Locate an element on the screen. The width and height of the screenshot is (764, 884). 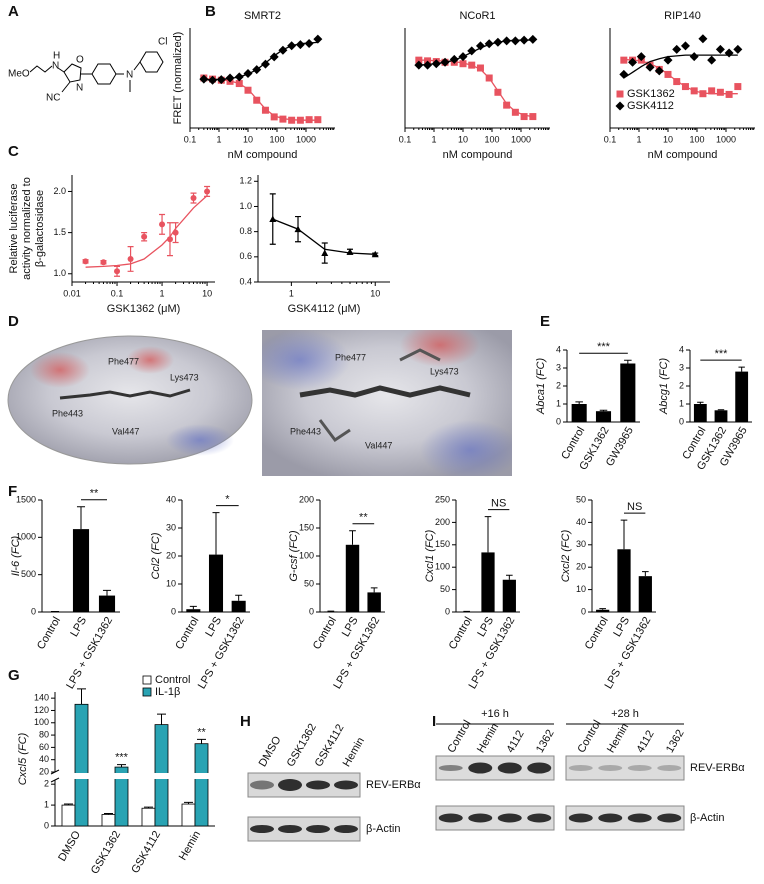
row-label: β-Actin is located at coordinates (707, 818).